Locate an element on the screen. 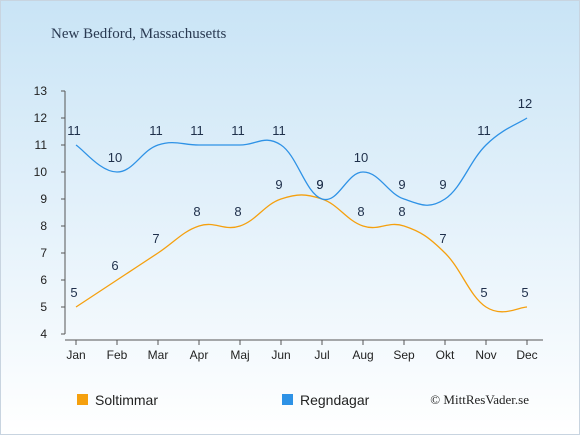 Image resolution: width=580 pixels, height=436 pixels. y-tick-label: 10 is located at coordinates (41, 172).